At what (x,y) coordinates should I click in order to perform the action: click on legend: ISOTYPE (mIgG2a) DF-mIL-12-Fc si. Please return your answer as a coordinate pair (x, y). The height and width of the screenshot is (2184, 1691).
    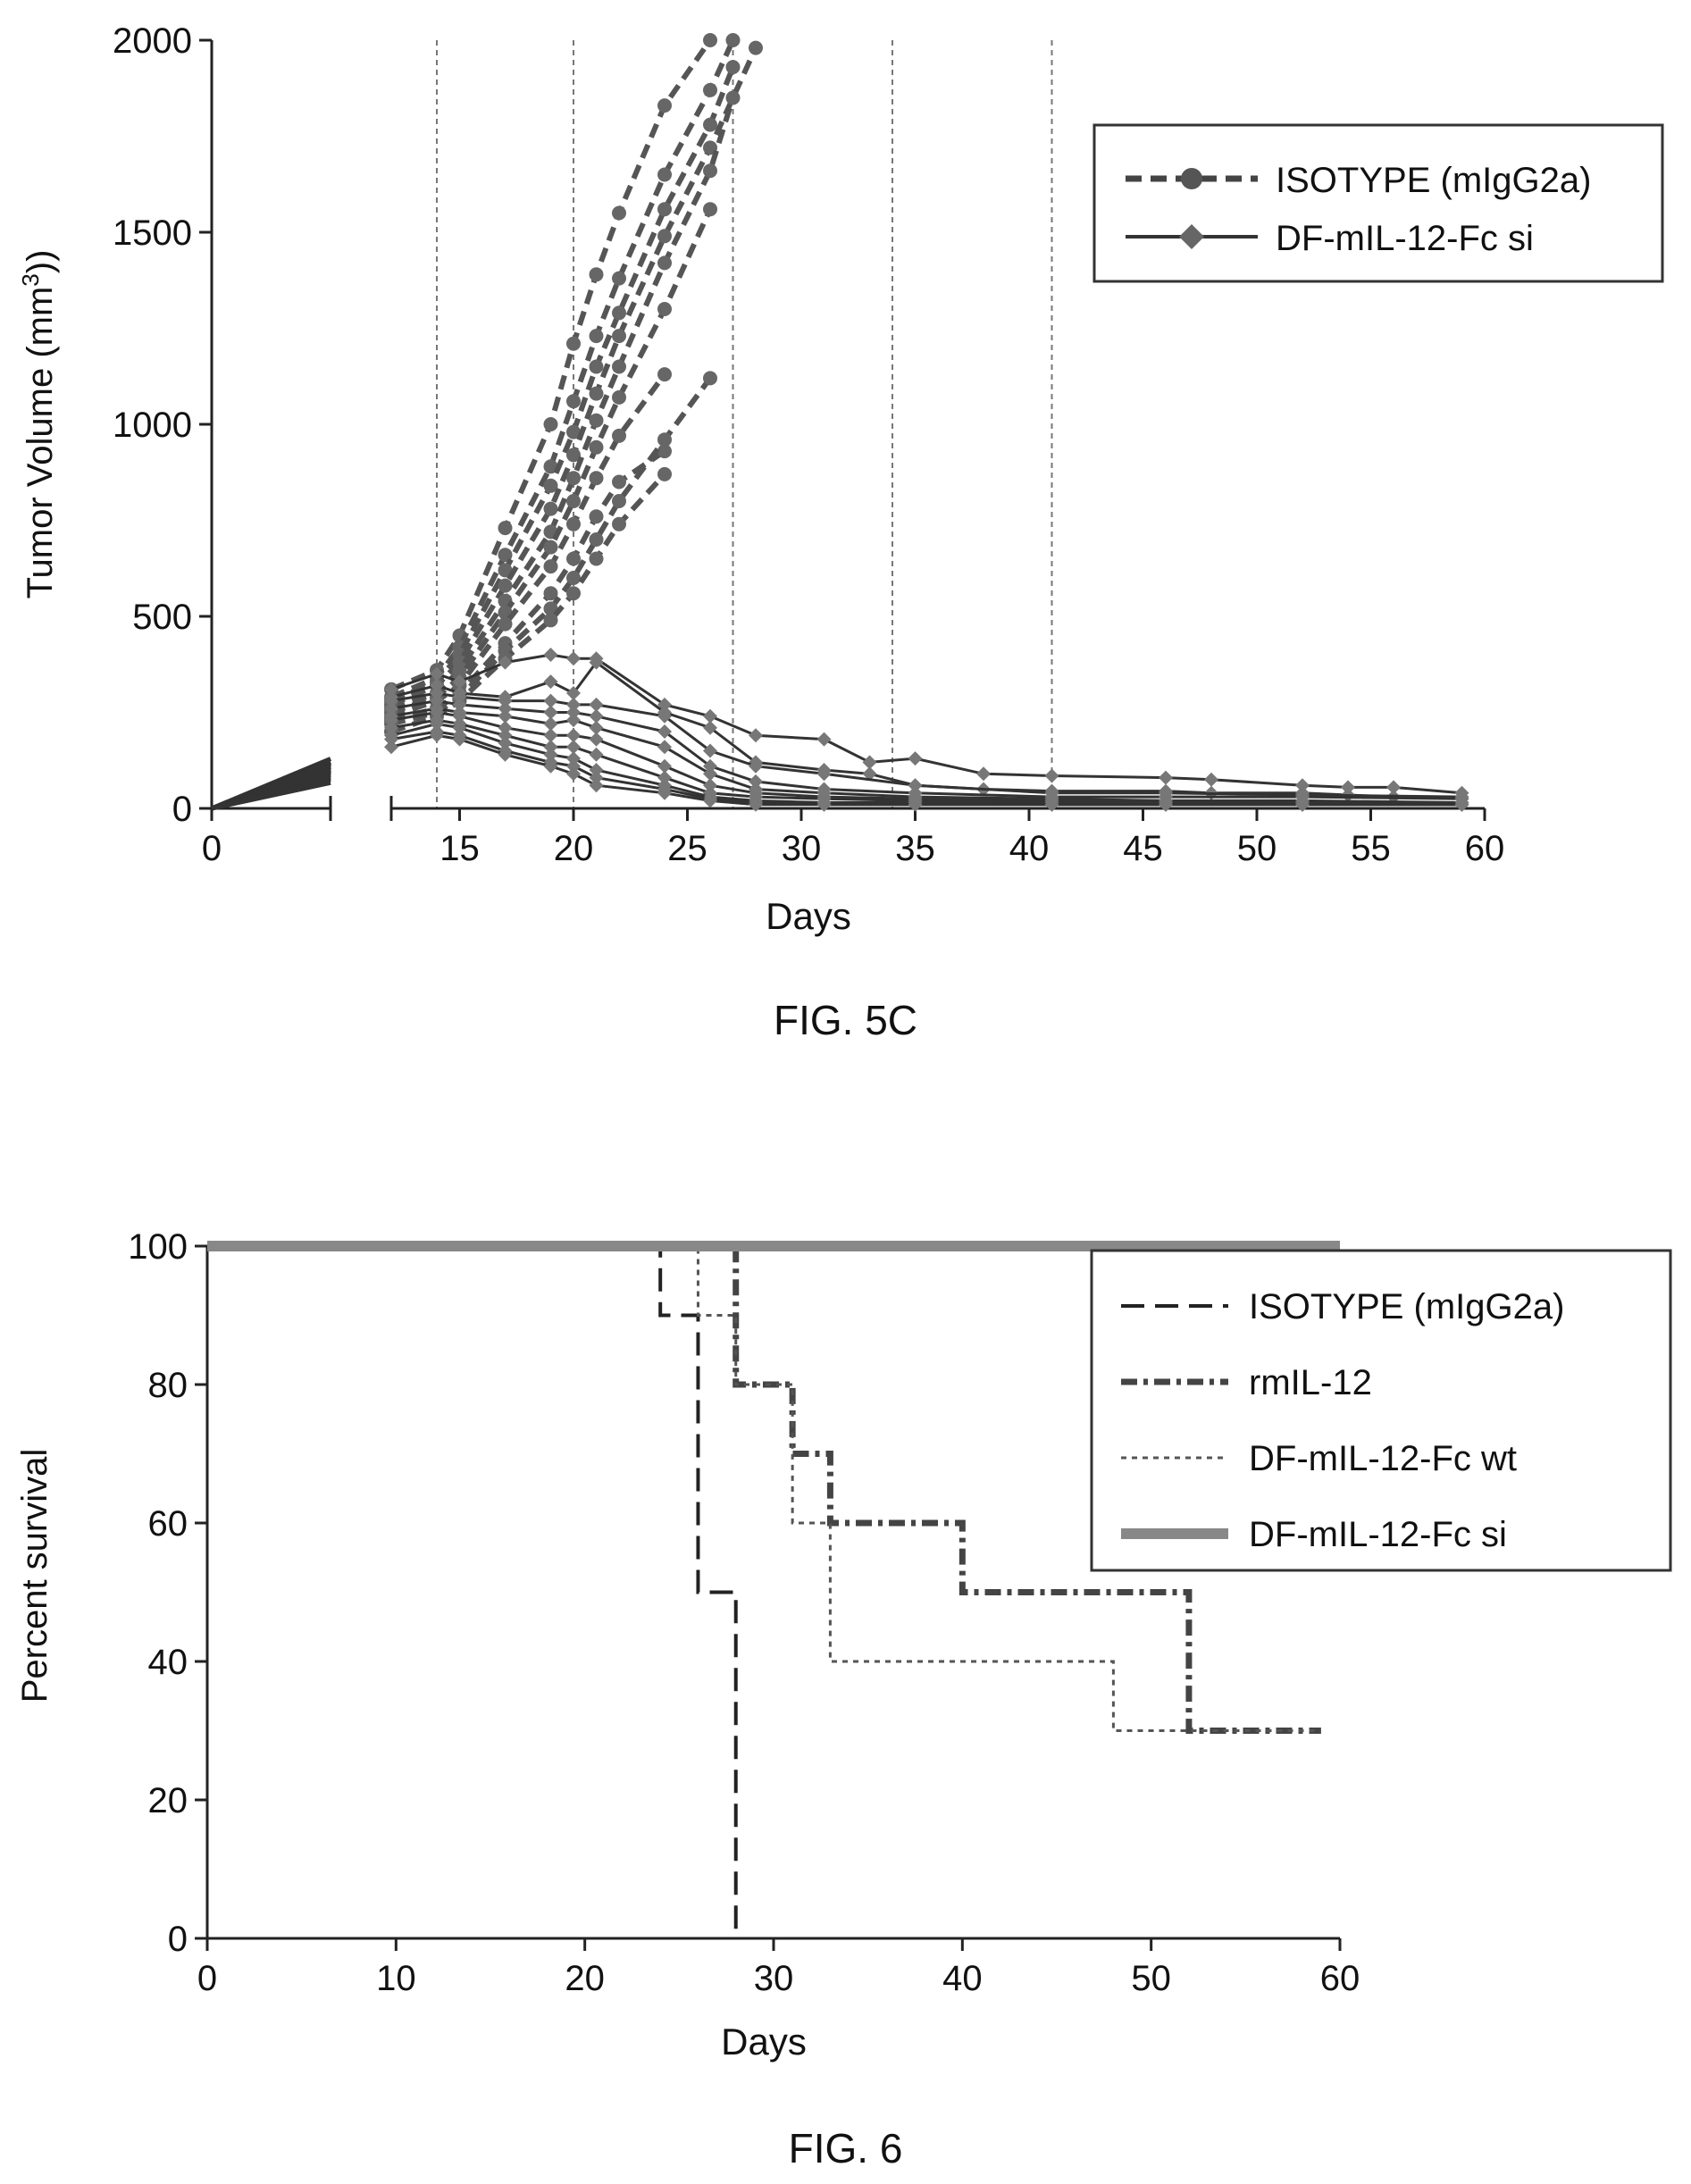
    Looking at the image, I should click on (1378, 203).